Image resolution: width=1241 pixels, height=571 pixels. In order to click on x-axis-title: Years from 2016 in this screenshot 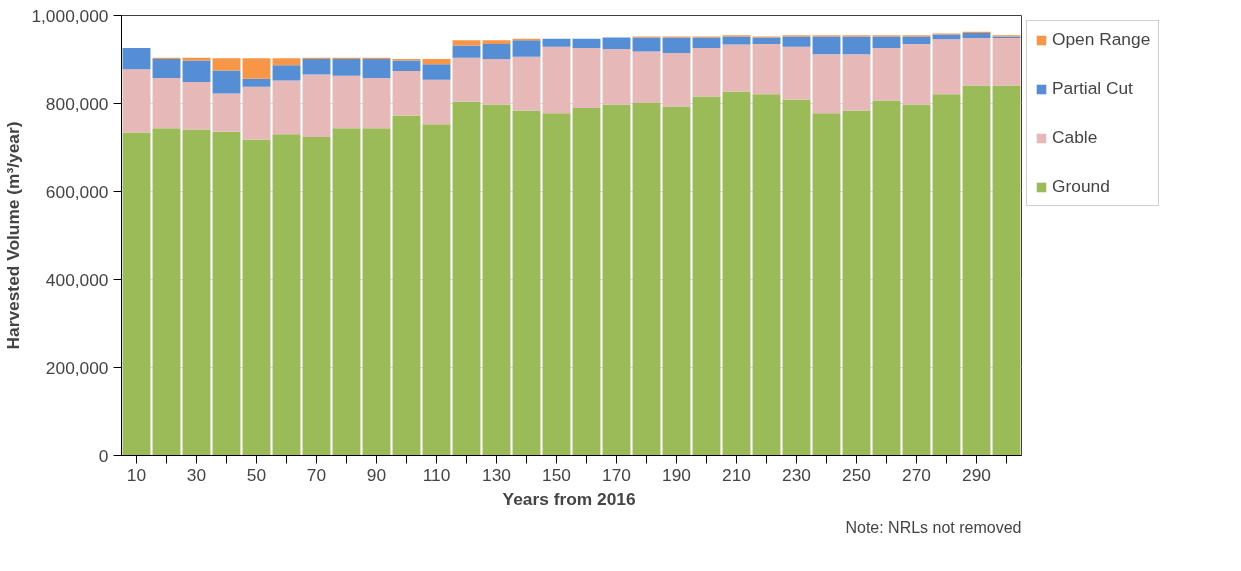, I will do `click(569, 498)`.